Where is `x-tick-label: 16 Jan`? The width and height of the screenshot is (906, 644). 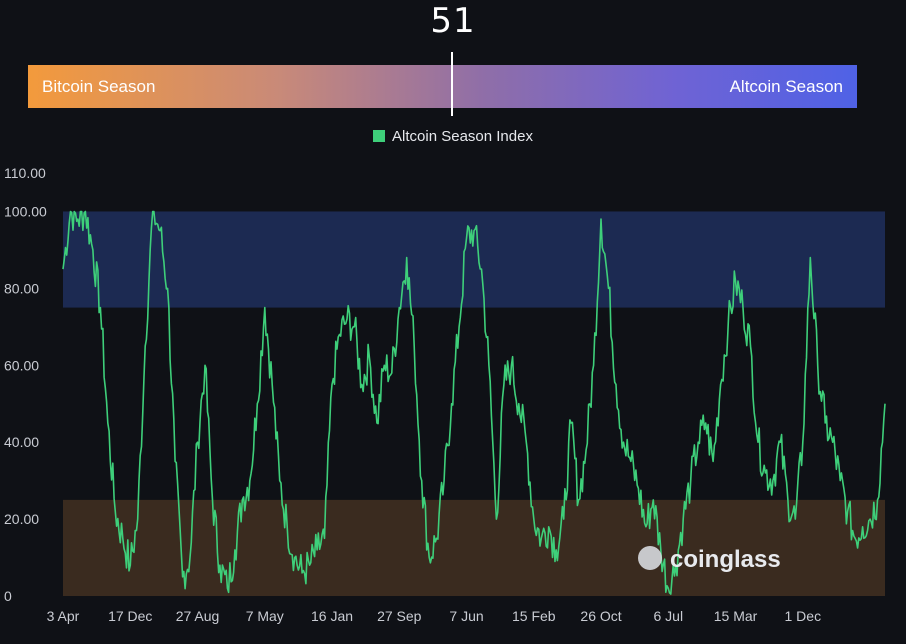
x-tick-label: 16 Jan is located at coordinates (332, 616).